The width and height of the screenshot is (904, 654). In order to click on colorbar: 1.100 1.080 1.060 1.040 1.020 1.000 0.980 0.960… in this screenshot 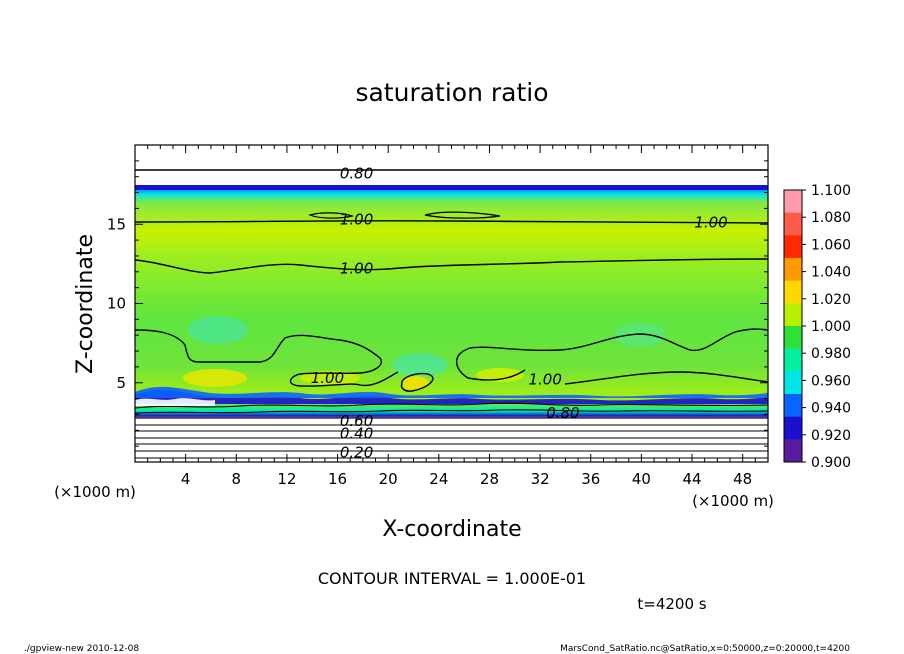, I will do `click(817, 327)`.